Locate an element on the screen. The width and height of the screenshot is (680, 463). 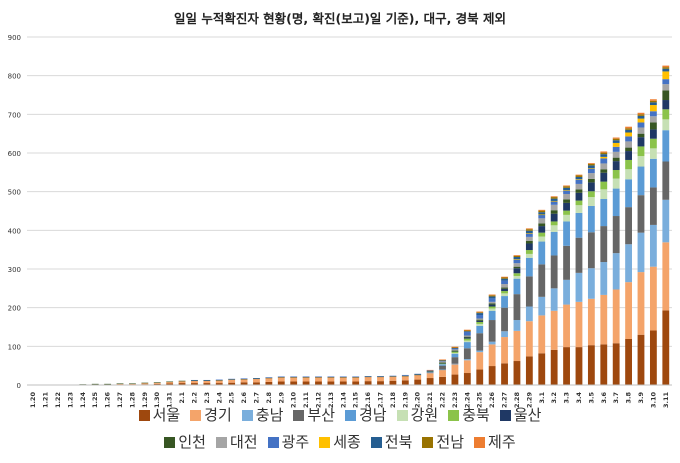
legend-item: 경기 is located at coordinates (211, 414).